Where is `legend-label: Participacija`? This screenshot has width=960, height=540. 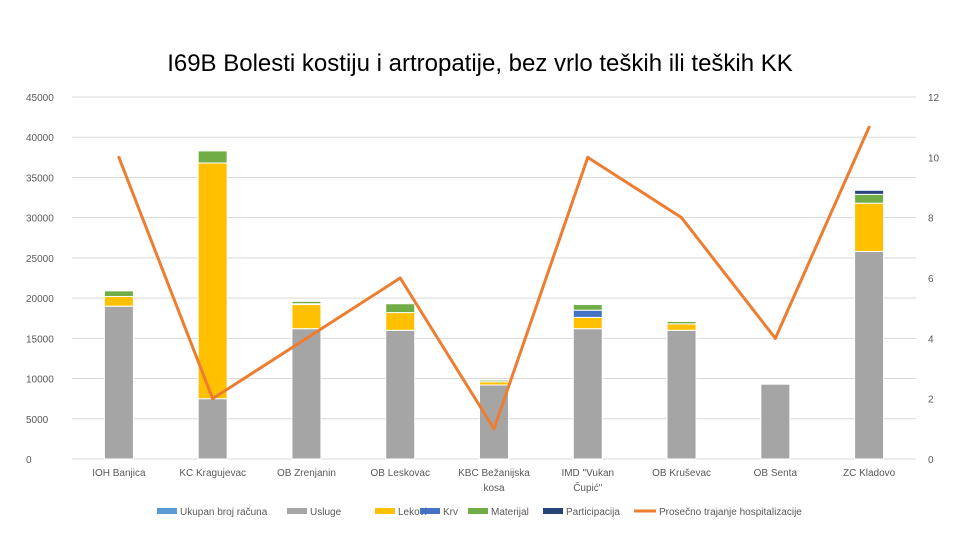
legend-label: Participacija is located at coordinates (593, 512).